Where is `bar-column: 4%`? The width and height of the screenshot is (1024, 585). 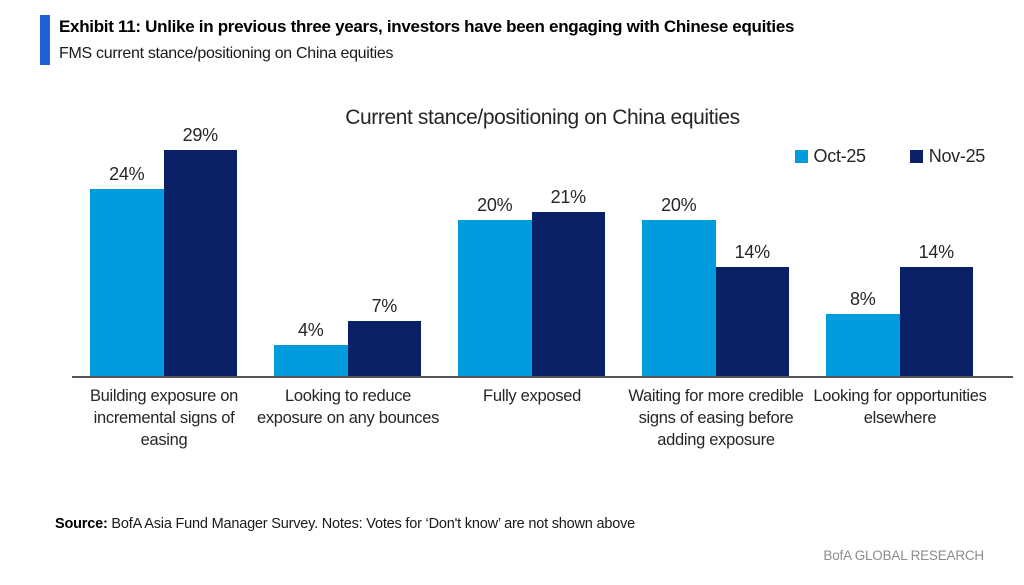
bar-column: 4% is located at coordinates (311, 348).